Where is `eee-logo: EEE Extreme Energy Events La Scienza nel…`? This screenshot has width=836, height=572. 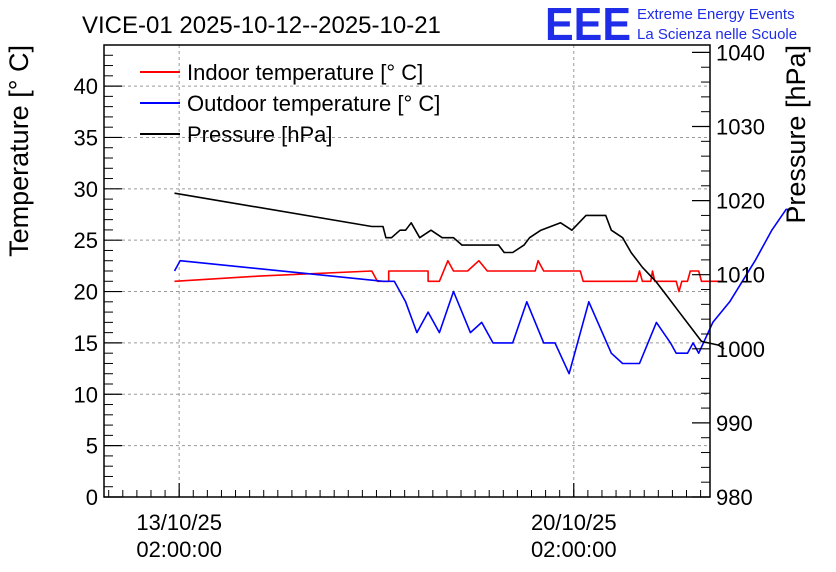
eee-logo: EEE Extreme Energy Events La Scienza nel… is located at coordinates (671, 25).